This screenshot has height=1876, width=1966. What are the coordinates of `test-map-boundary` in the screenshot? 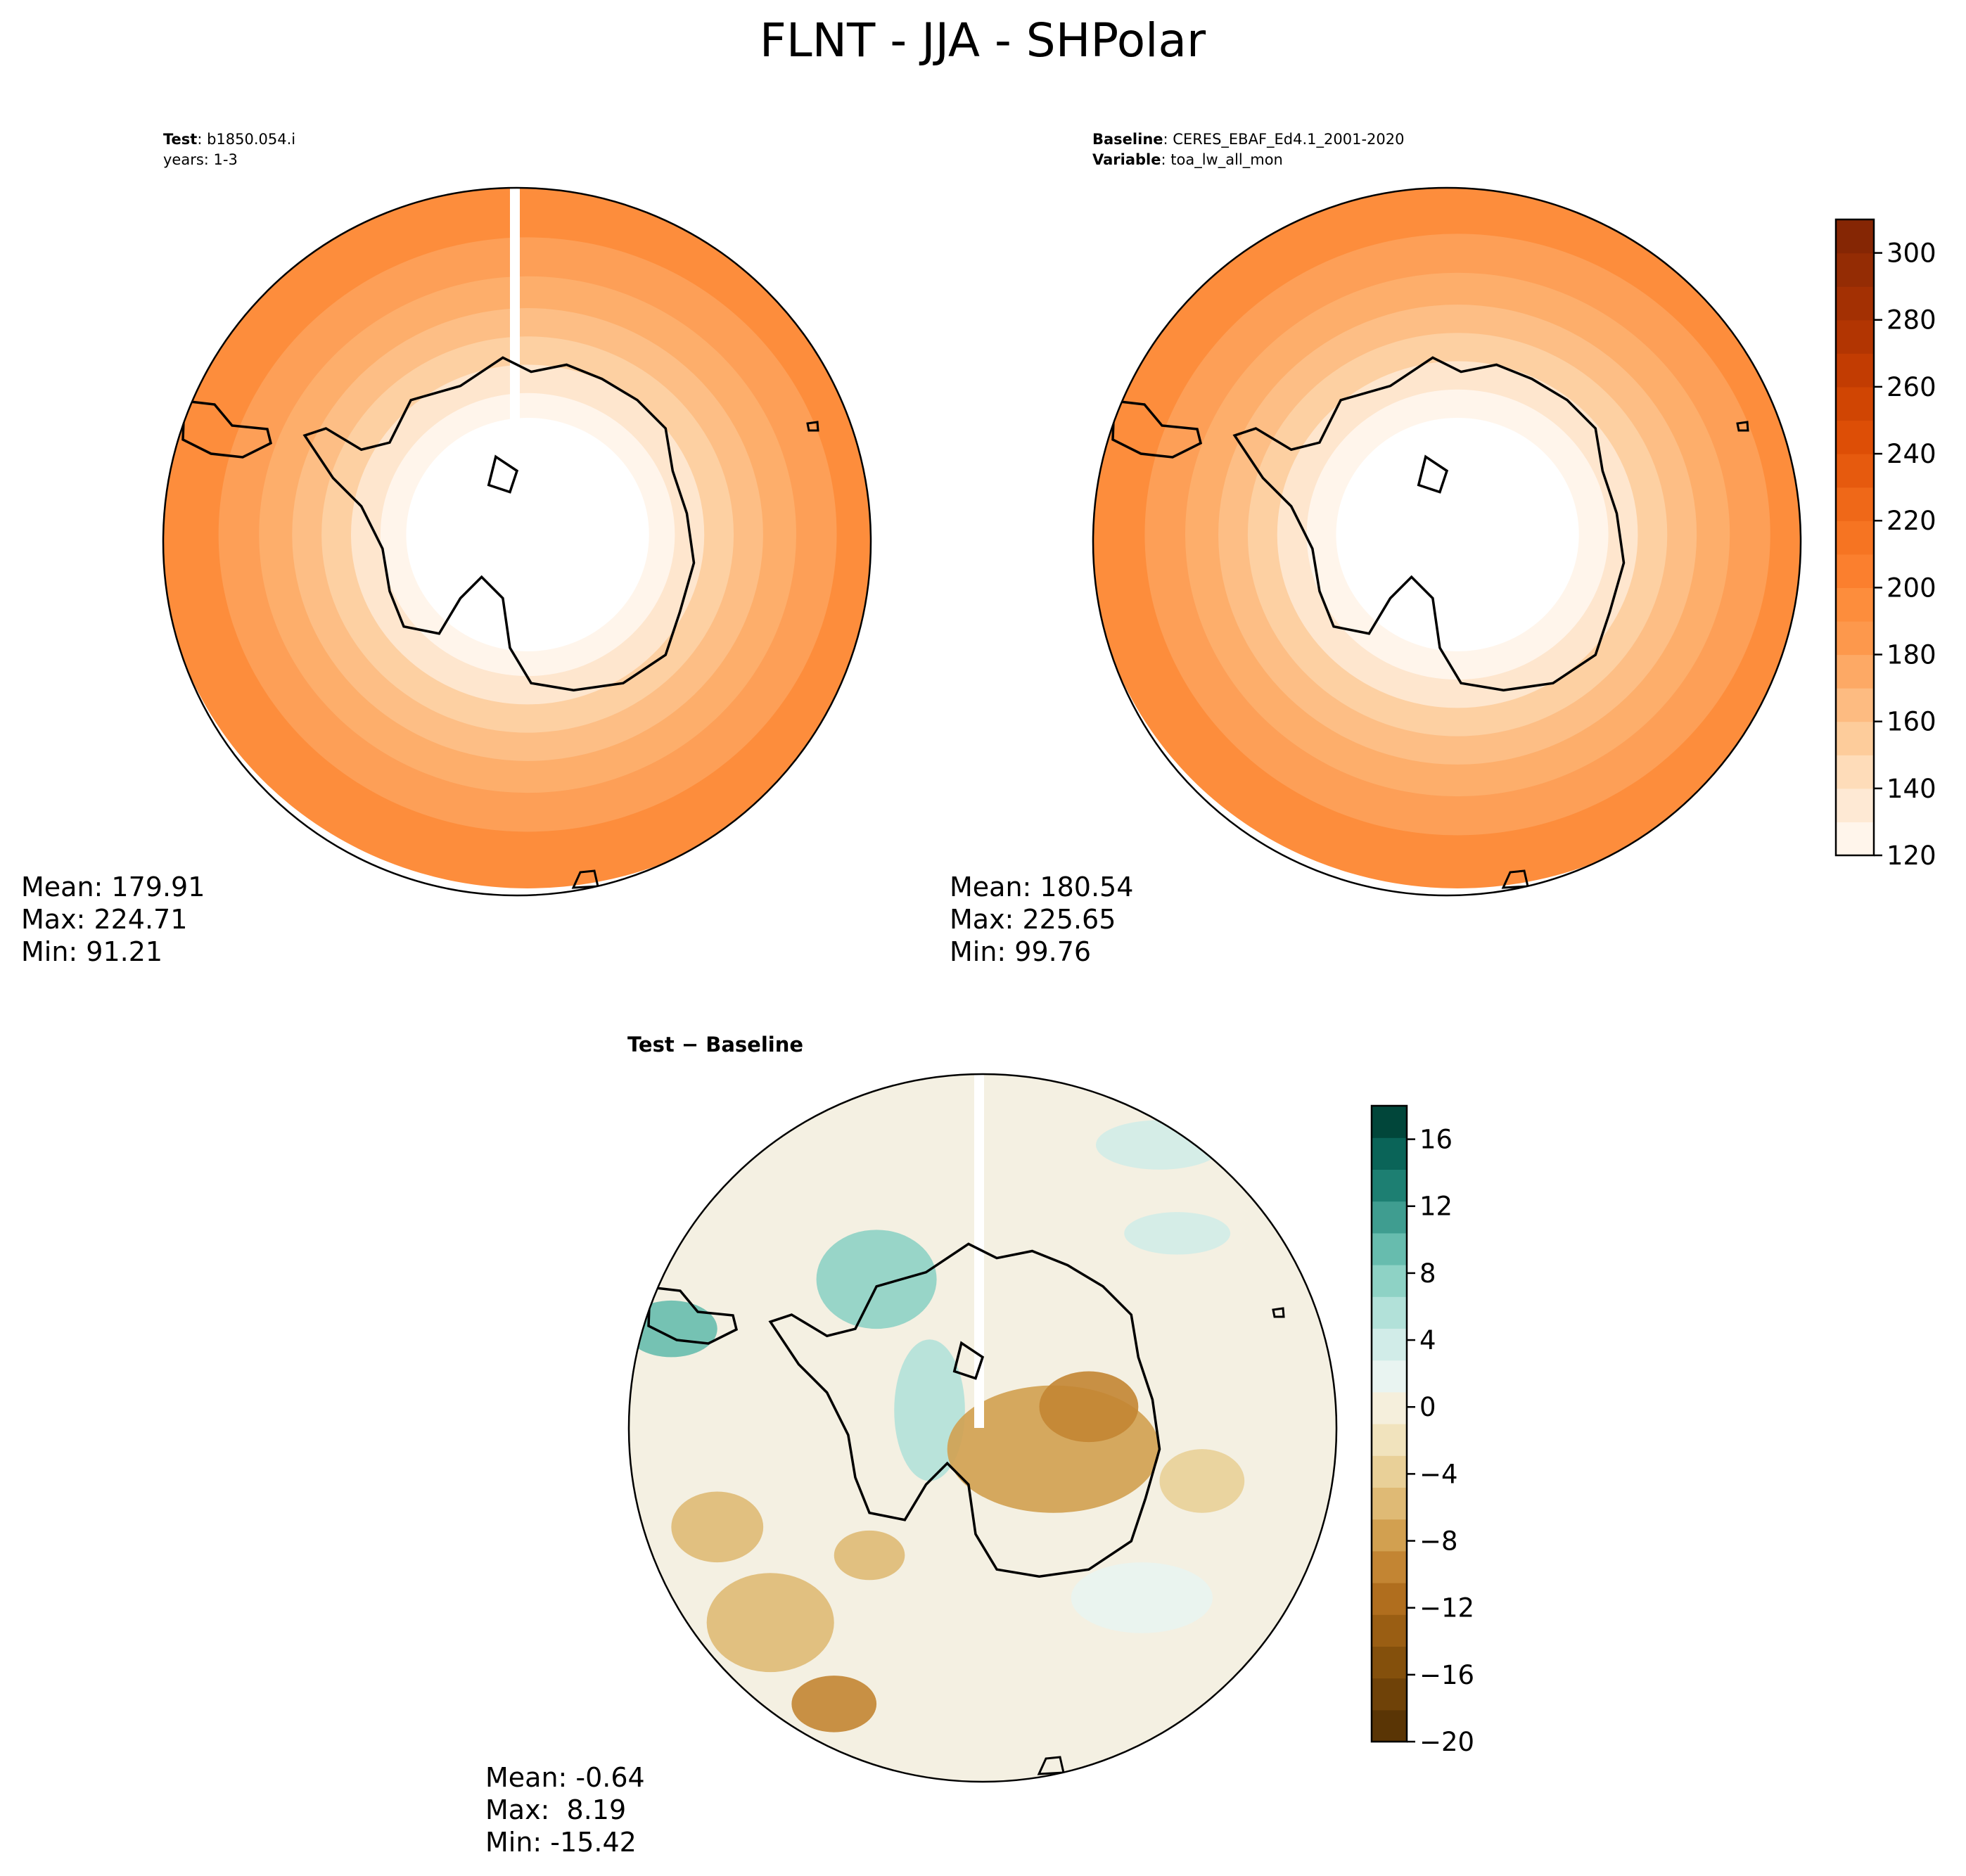 It's located at (517, 541).